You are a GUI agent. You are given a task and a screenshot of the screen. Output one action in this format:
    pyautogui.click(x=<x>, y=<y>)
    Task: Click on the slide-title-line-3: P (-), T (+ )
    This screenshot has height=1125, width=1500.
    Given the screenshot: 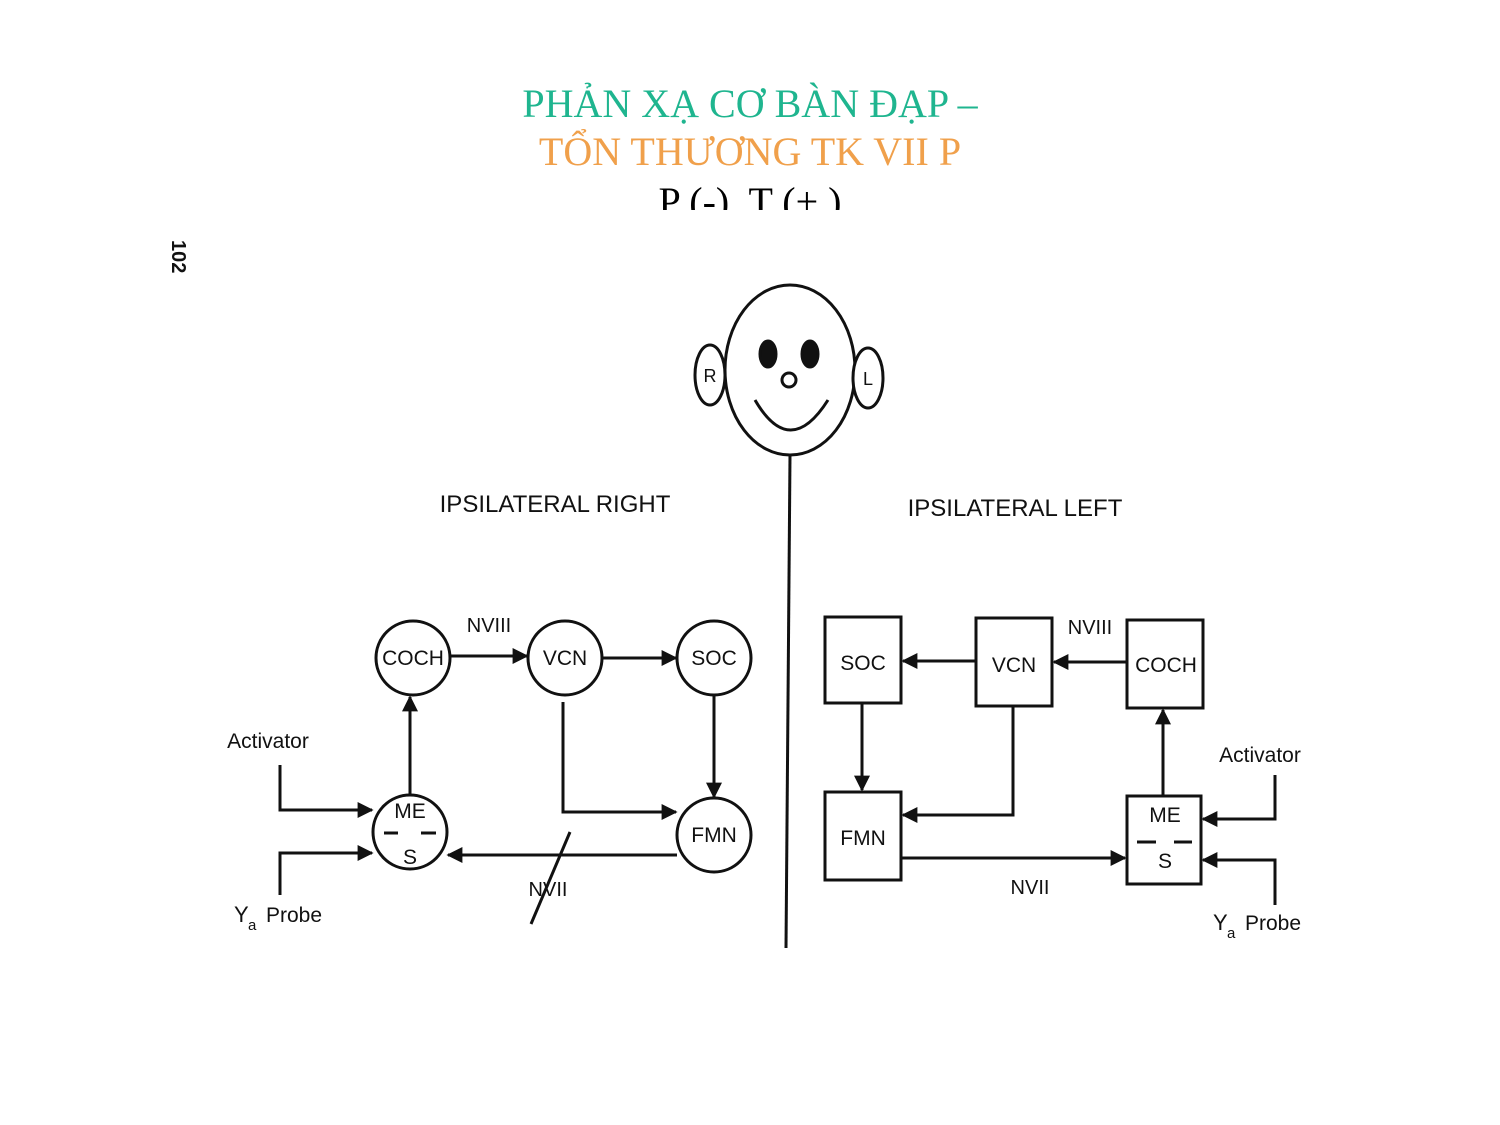 What is the action you would take?
    pyautogui.click(x=750, y=194)
    